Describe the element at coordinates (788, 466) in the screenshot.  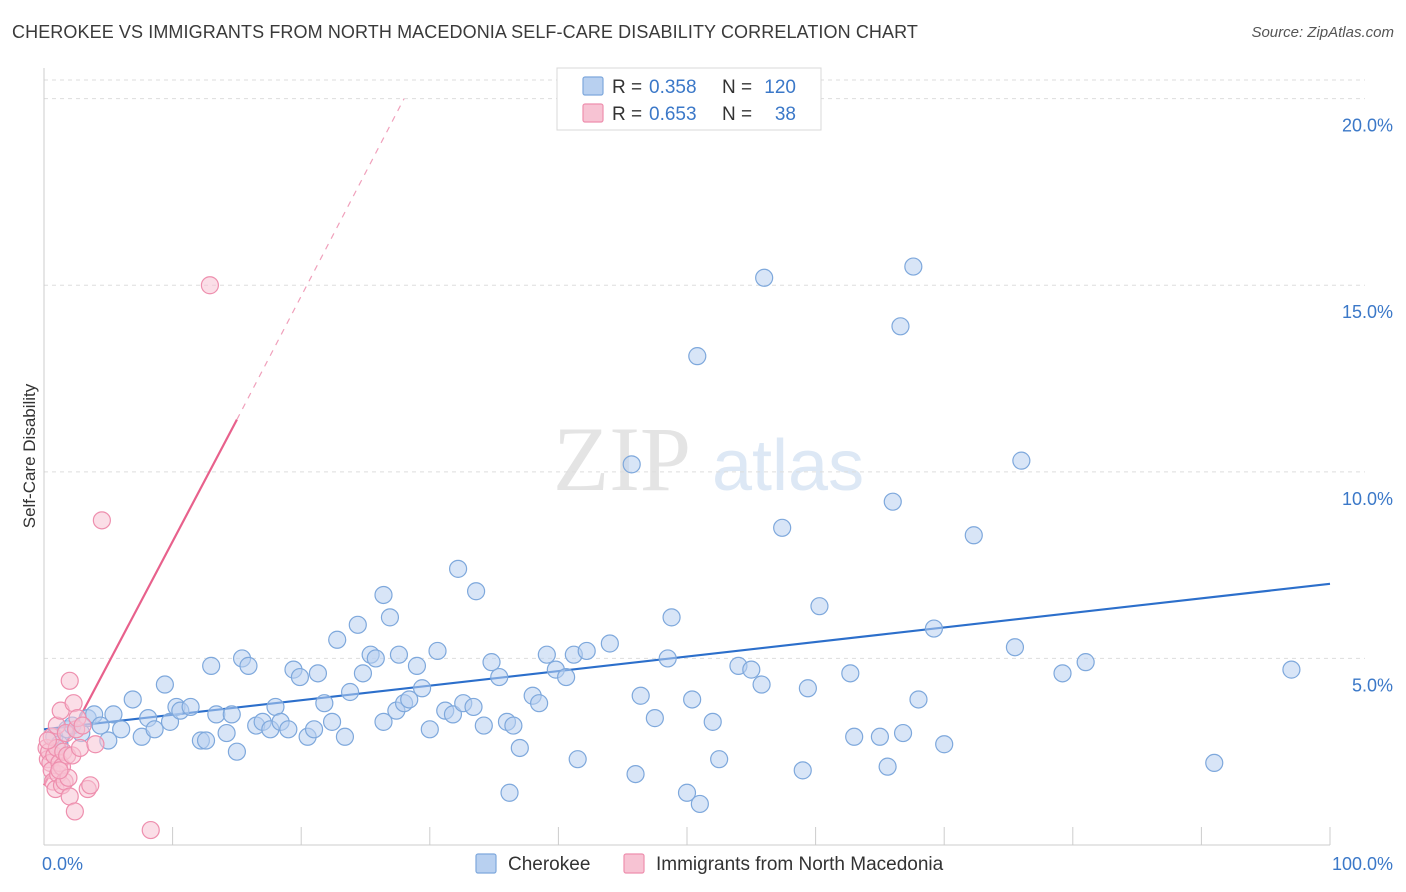
I see `watermark-atlas: atlas` at that location.